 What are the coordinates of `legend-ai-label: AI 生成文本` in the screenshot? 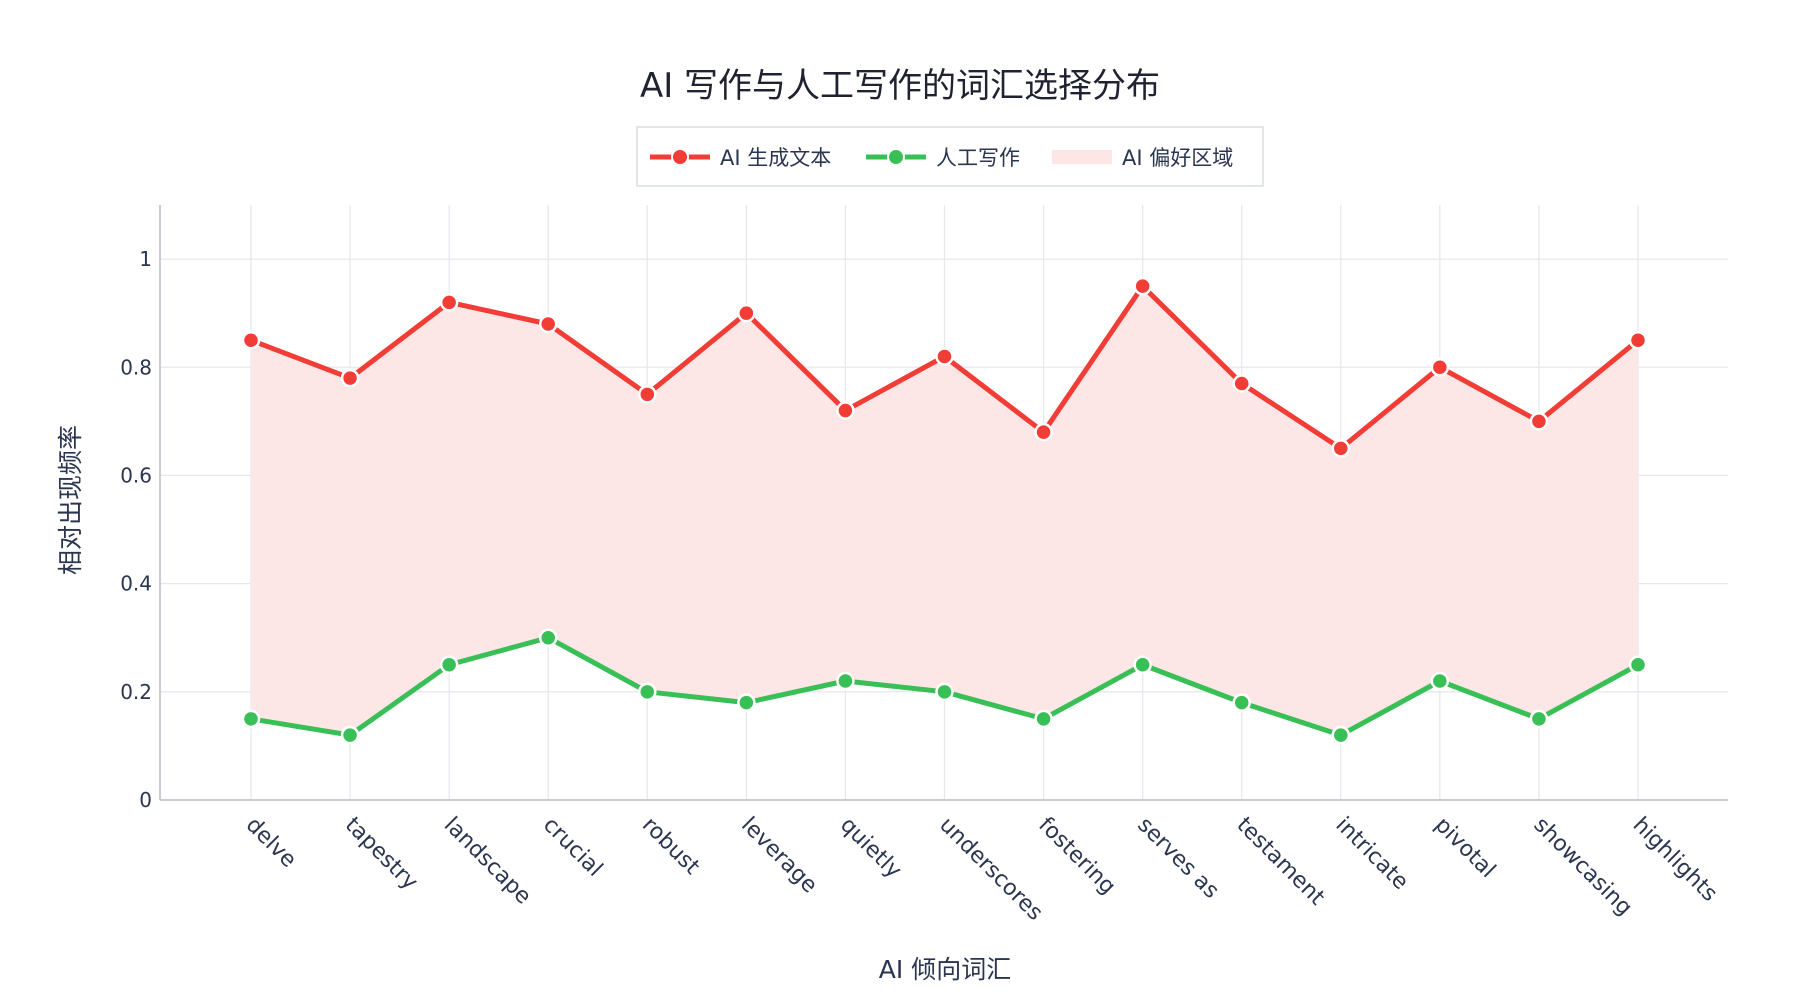 It's located at (775, 158).